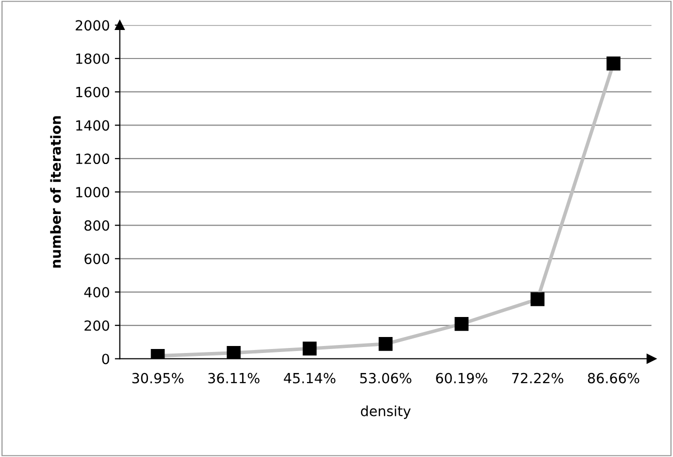 The image size is (673, 457). Describe the element at coordinates (93, 25) in the screenshot. I see `y-tick-label: 2000` at that location.